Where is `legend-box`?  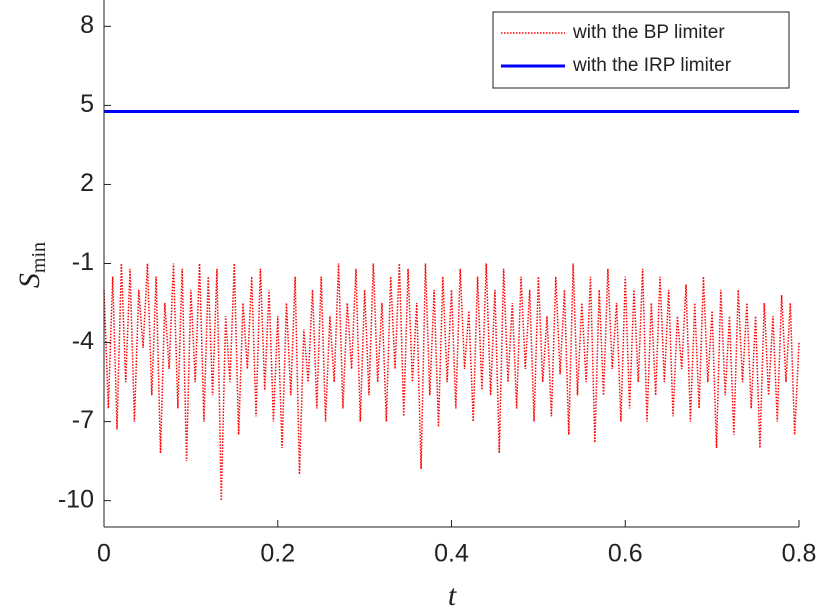 legend-box is located at coordinates (641, 50).